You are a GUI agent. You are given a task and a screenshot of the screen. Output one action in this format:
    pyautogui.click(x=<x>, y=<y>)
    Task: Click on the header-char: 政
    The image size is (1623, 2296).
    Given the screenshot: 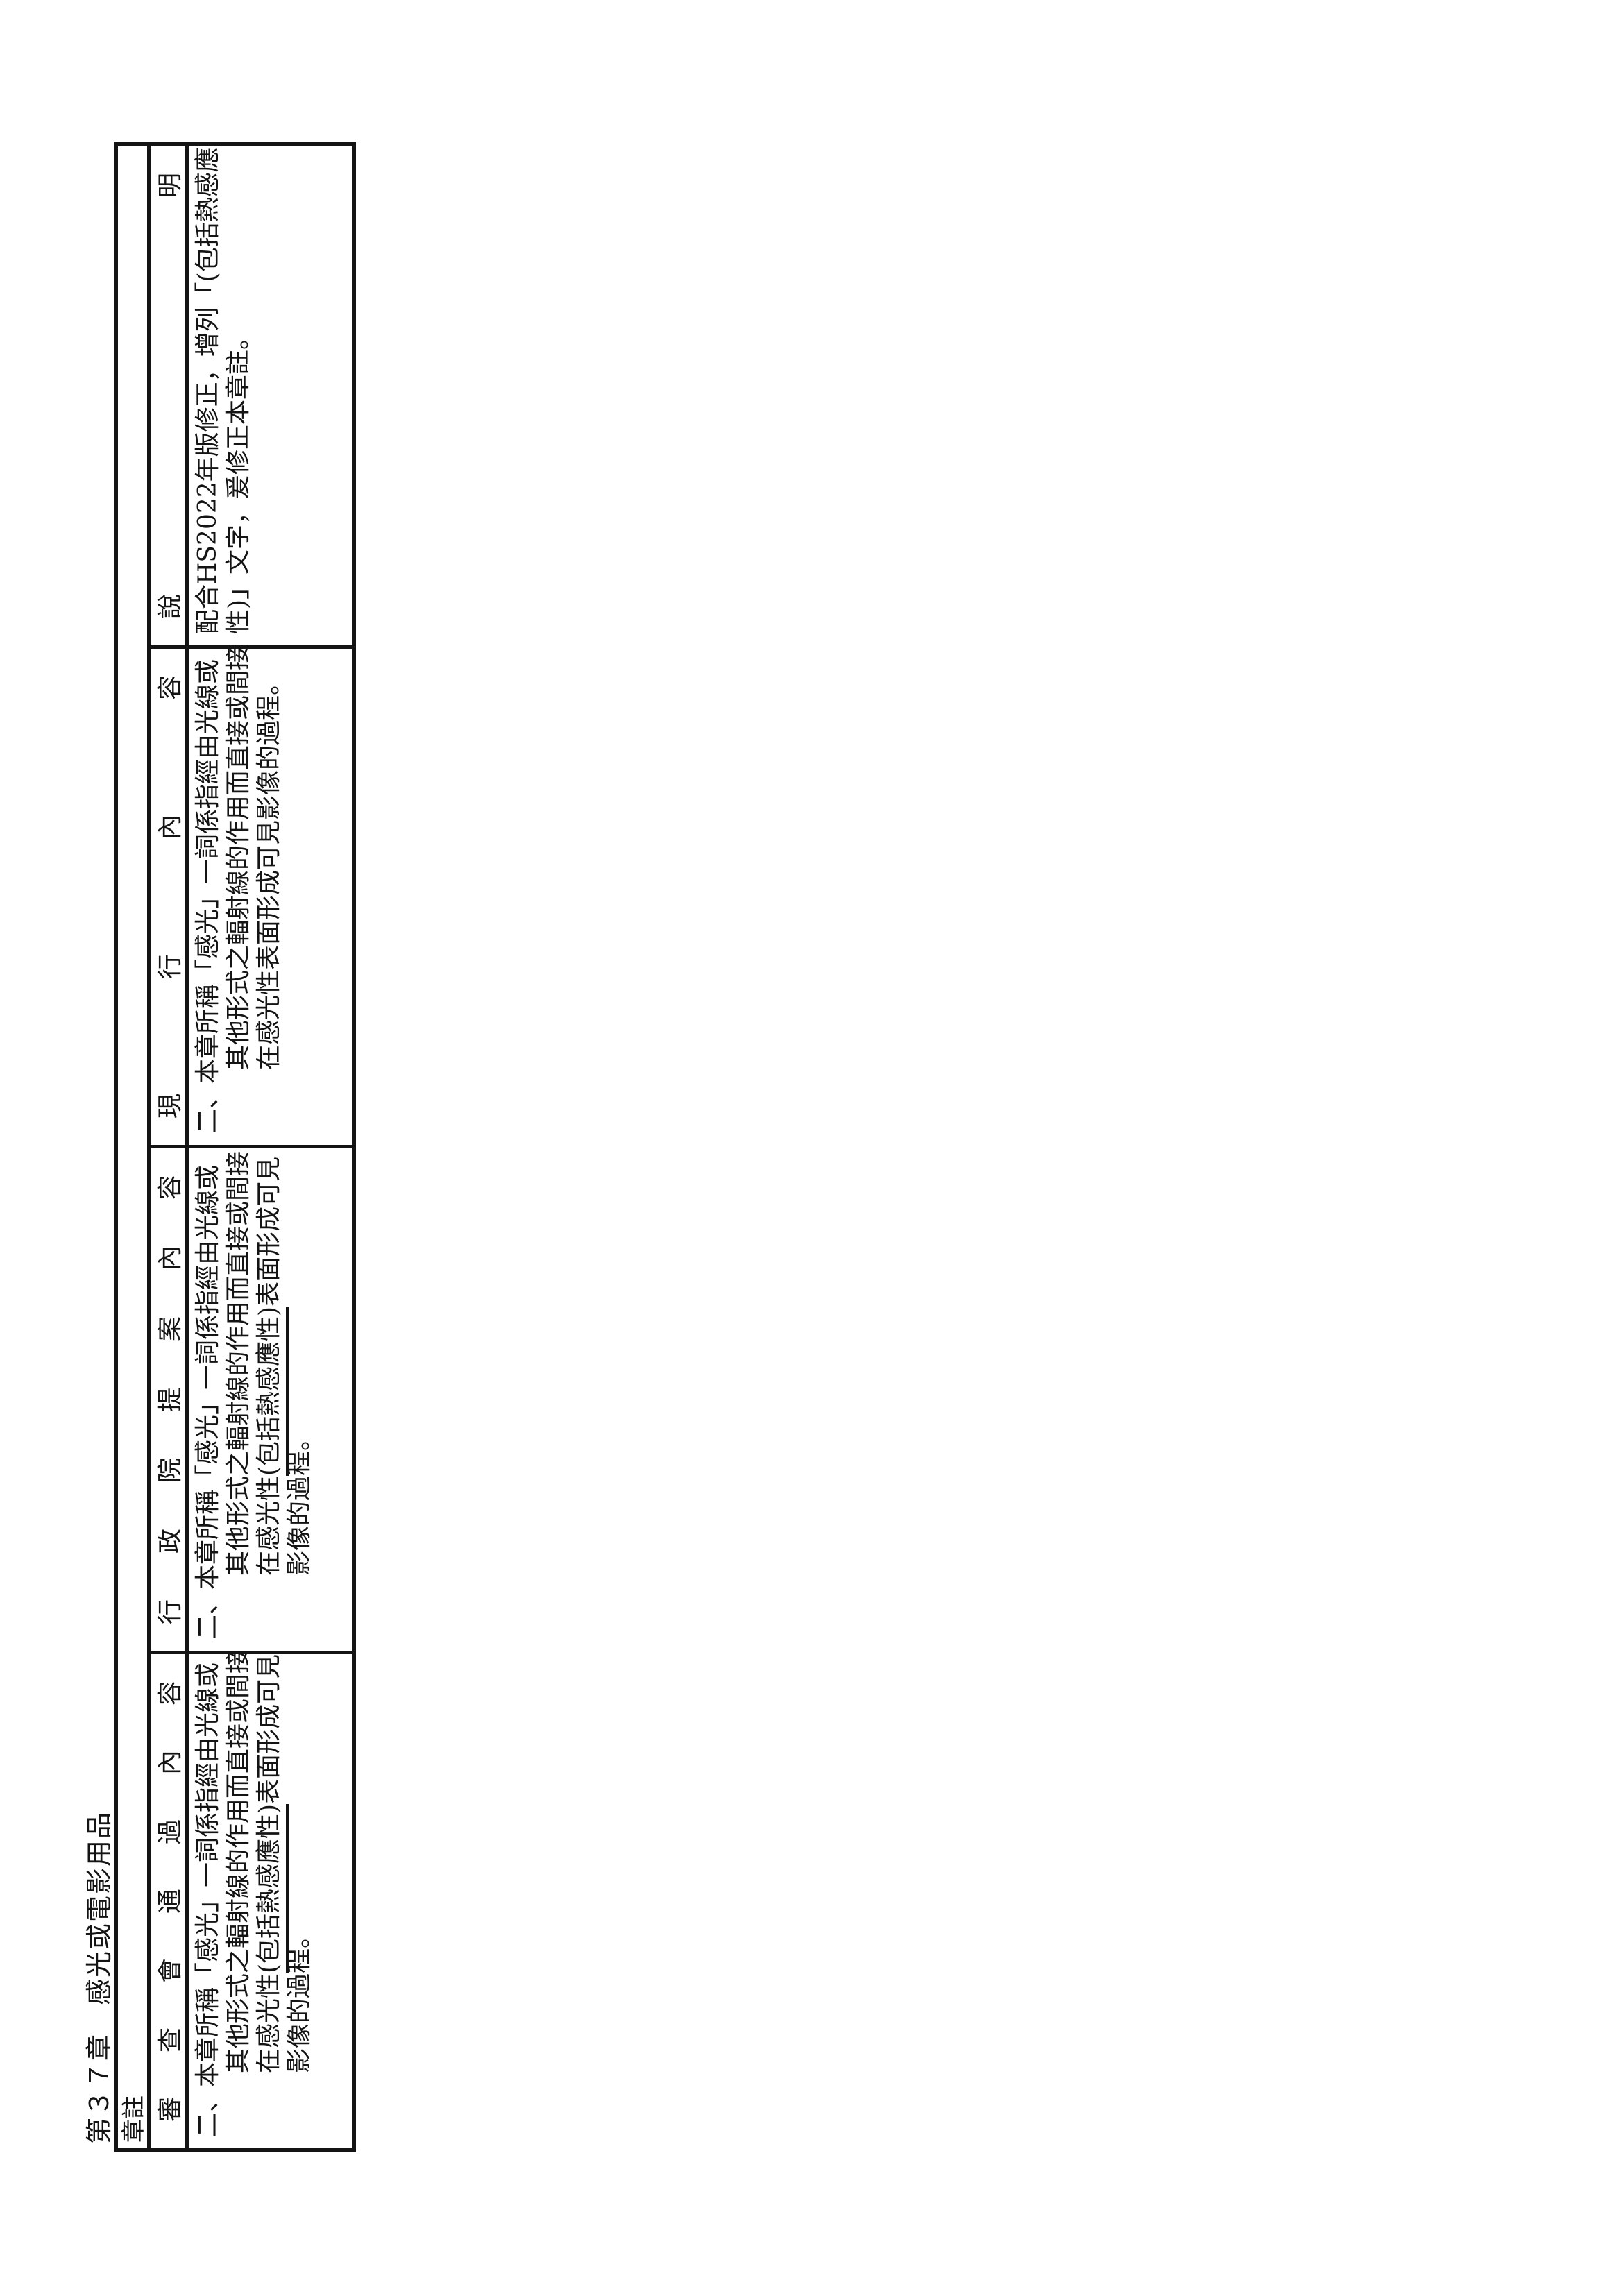 What is the action you would take?
    pyautogui.click(x=170, y=1541)
    